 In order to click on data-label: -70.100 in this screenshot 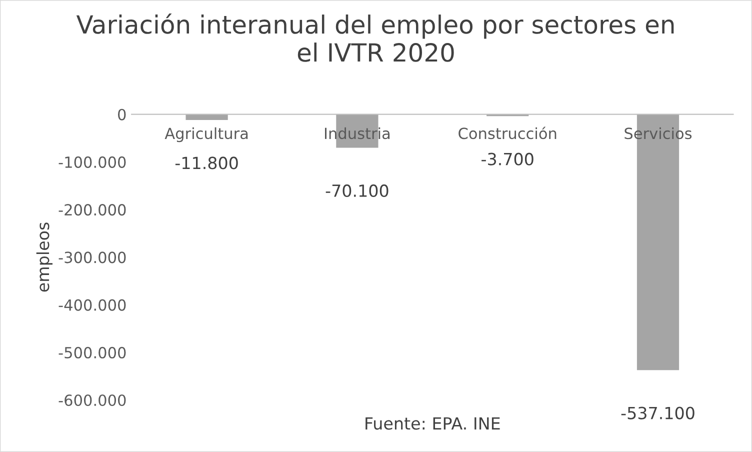, I will do `click(357, 191)`.